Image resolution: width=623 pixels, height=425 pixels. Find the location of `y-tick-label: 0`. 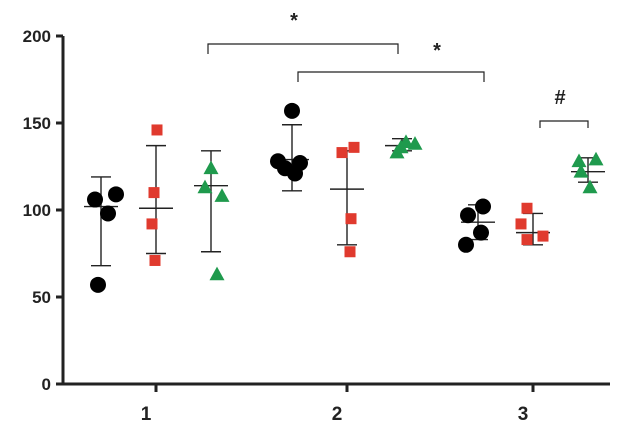

y-tick-label: 0 is located at coordinates (46, 384).